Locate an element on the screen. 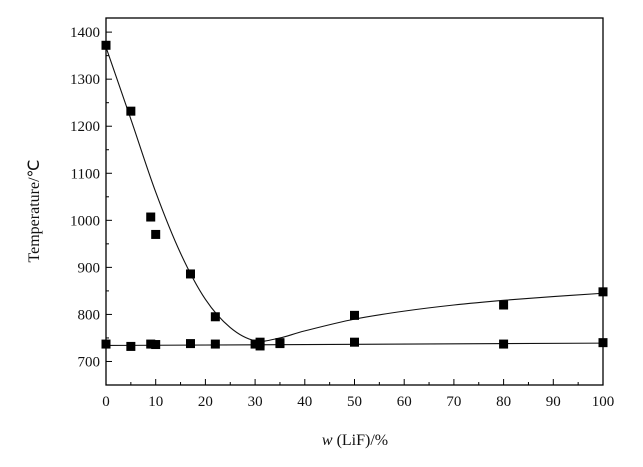  x-tick-label: 50 is located at coordinates (354, 402).